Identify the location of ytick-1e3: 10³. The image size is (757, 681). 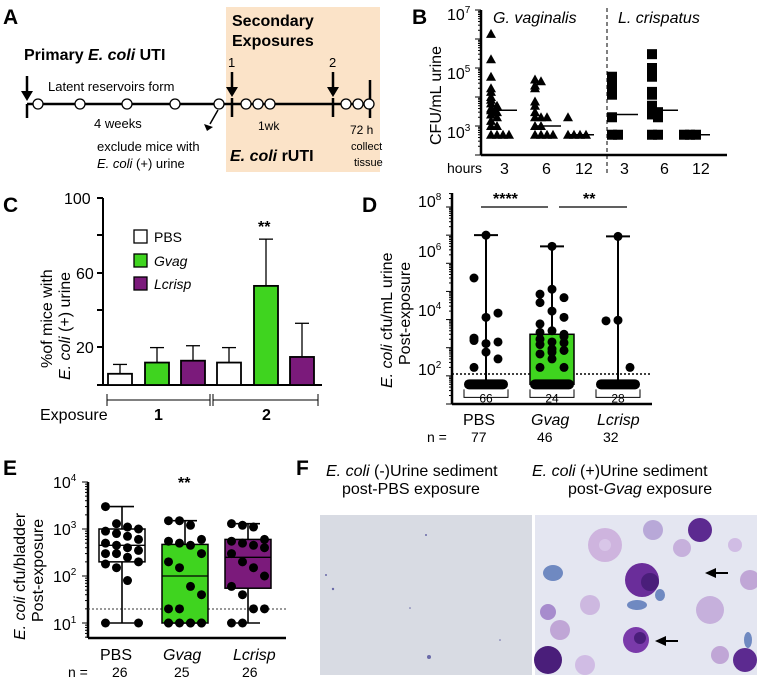
(65, 529).